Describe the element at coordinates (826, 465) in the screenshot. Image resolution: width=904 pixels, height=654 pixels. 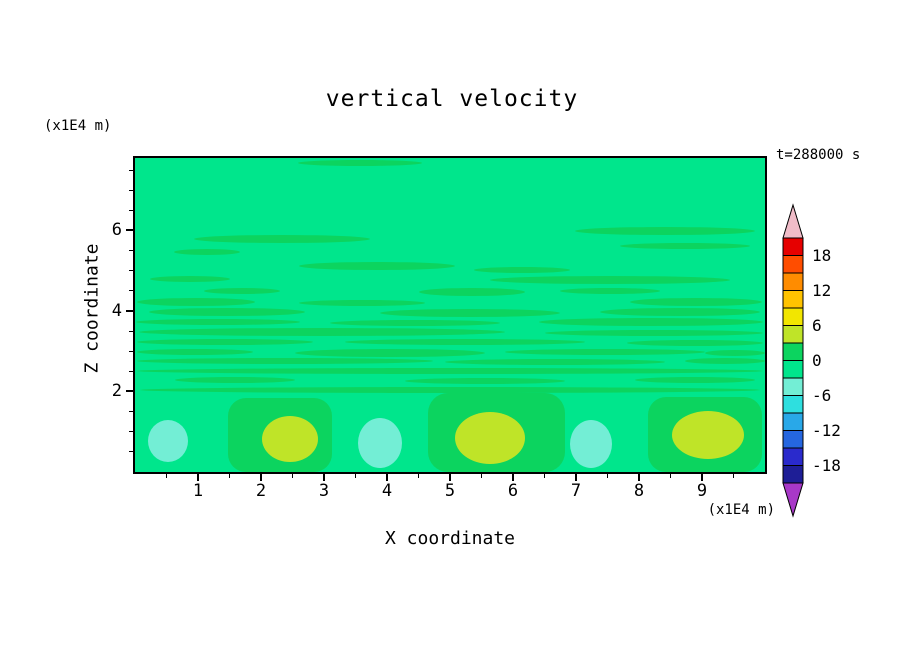
I see `colorbar-tick-label: -18` at that location.